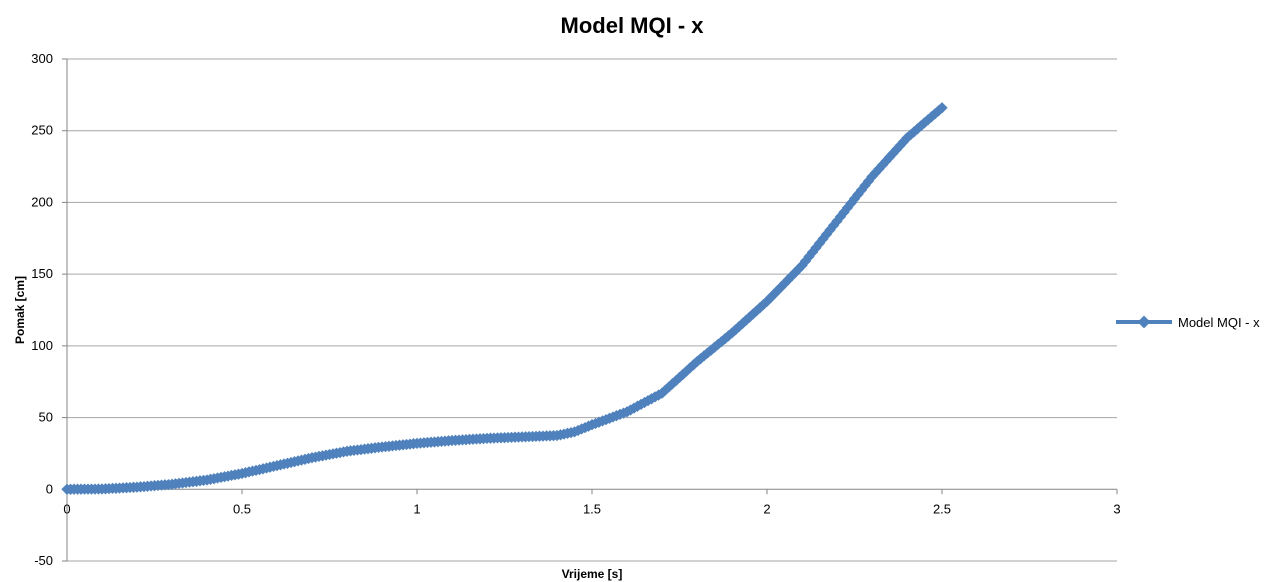  I want to click on x-tick-label: 1.5, so click(592, 508).